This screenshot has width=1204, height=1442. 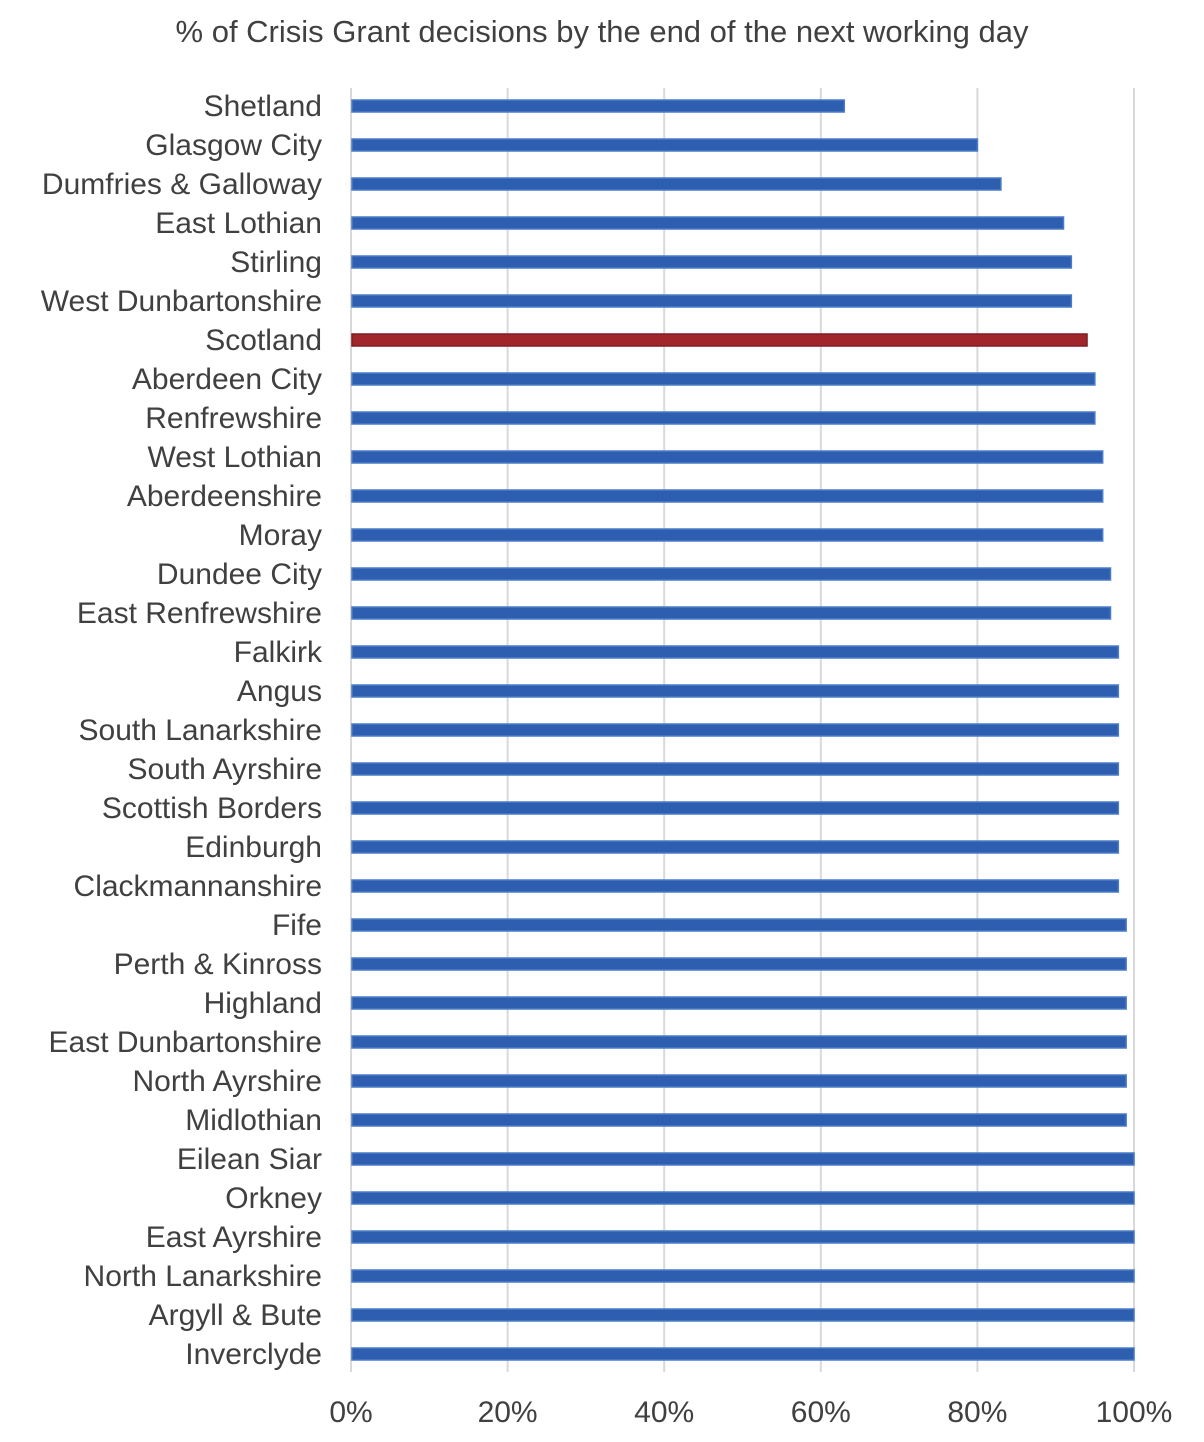 I want to click on category-label: South Ayrshire, so click(x=224, y=769).